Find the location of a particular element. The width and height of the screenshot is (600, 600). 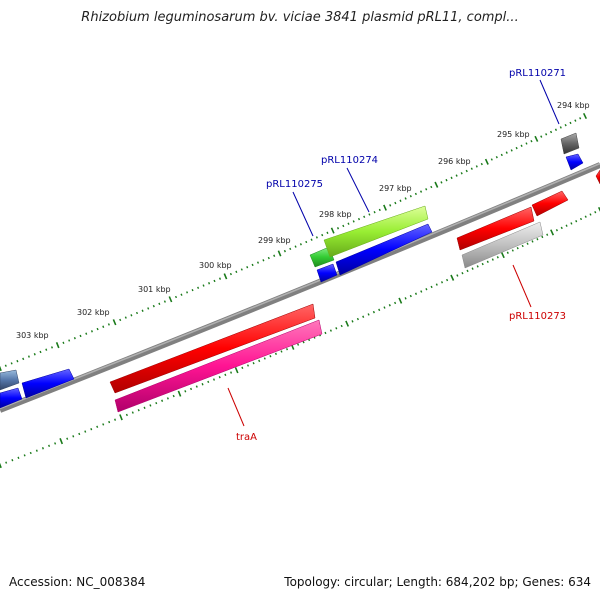

gene-traA-feature is located at coordinates (218, 366).